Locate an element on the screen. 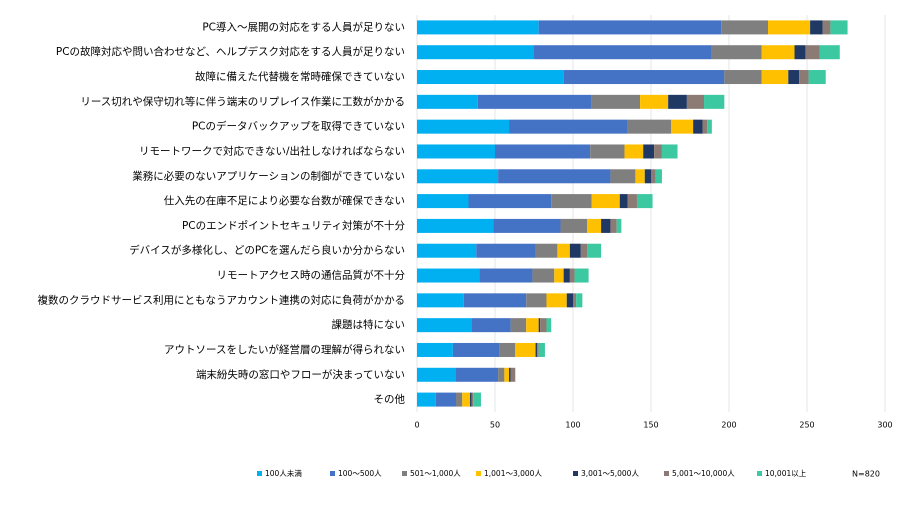  category-label: その他 is located at coordinates (390, 399).